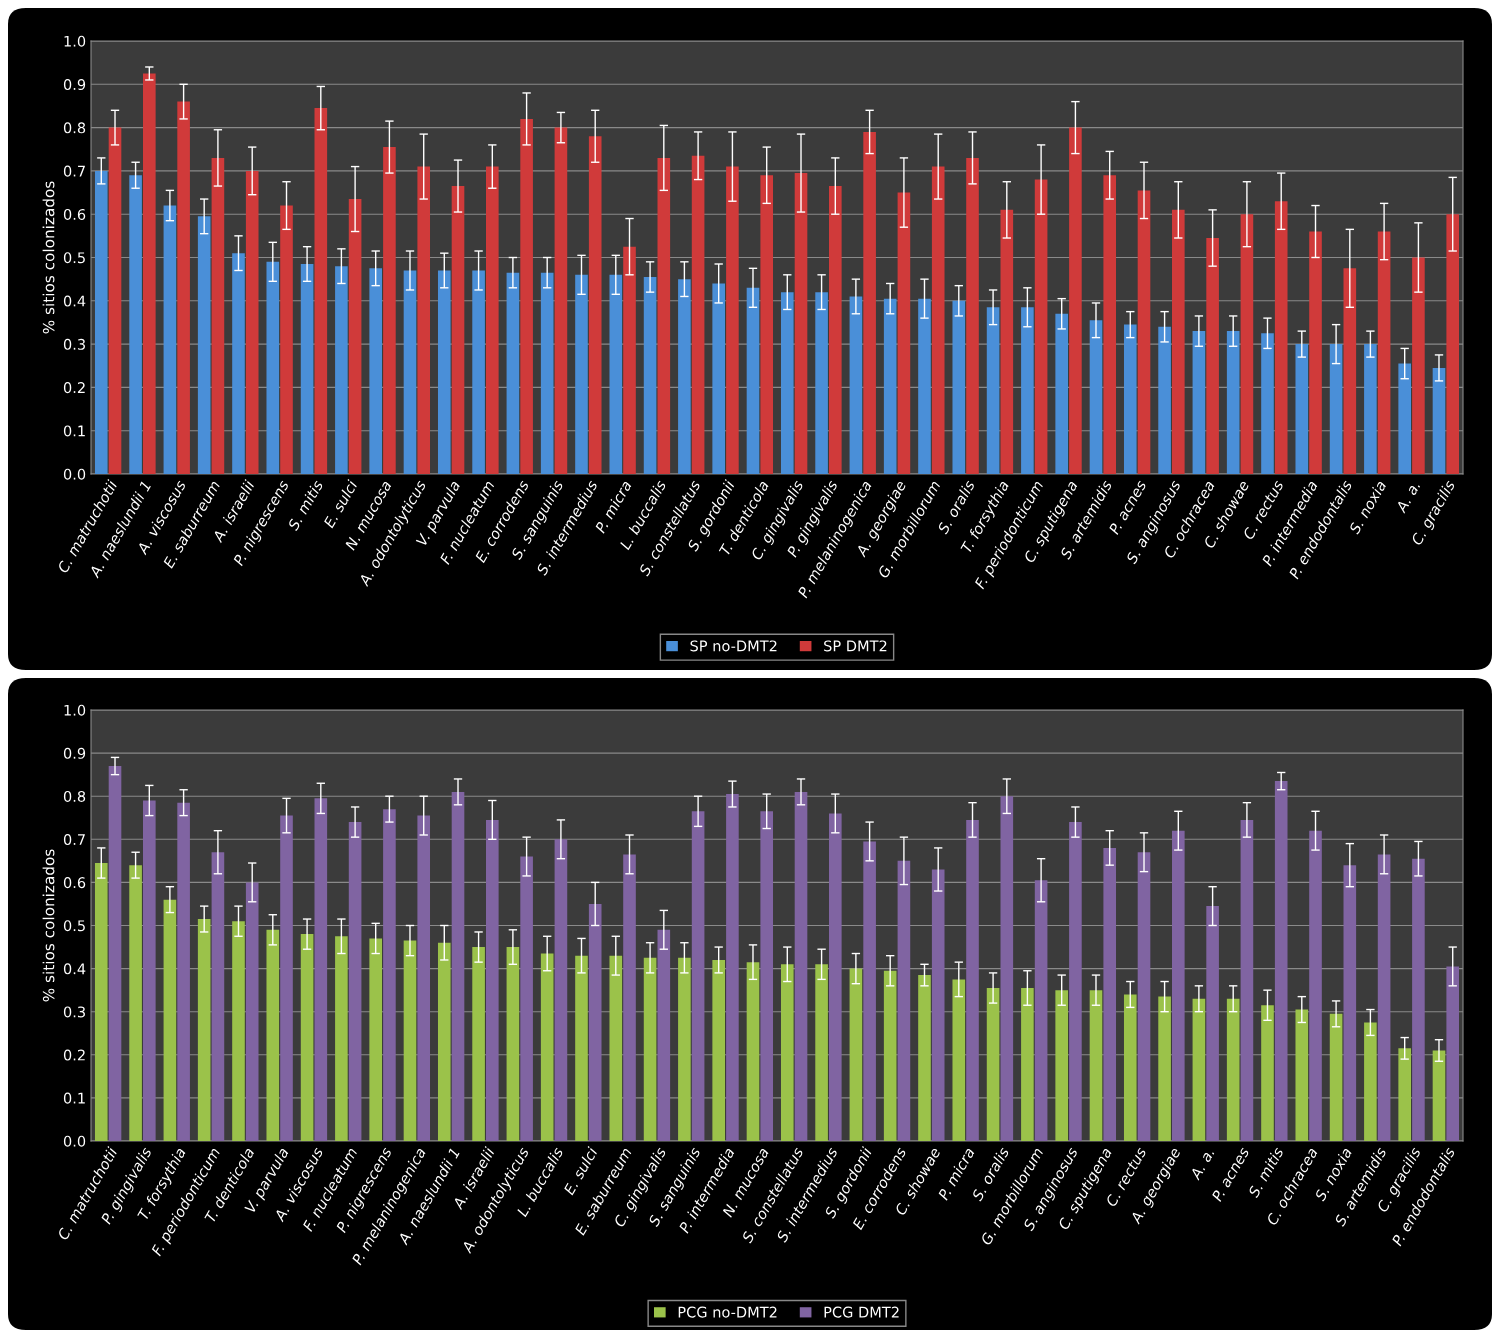 This screenshot has height=1333, width=1493. I want to click on legend-label: PCG no-DMT2, so click(727, 1312).